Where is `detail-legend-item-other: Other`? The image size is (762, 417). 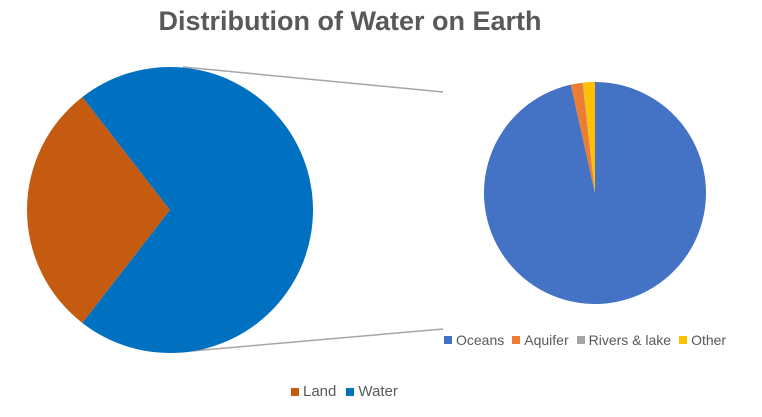 detail-legend-item-other: Other is located at coordinates (702, 340).